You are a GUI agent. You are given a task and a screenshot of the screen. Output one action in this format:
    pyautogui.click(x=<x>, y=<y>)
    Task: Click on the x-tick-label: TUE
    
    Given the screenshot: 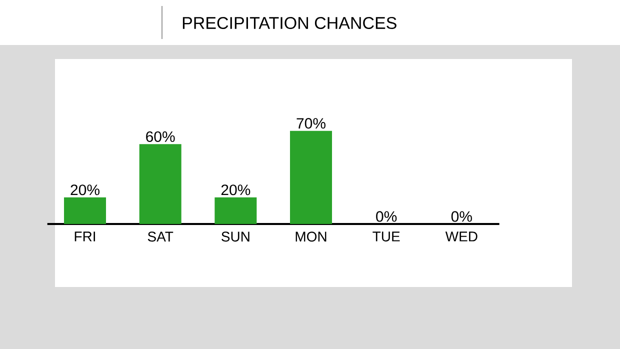 What is the action you would take?
    pyautogui.click(x=386, y=237)
    